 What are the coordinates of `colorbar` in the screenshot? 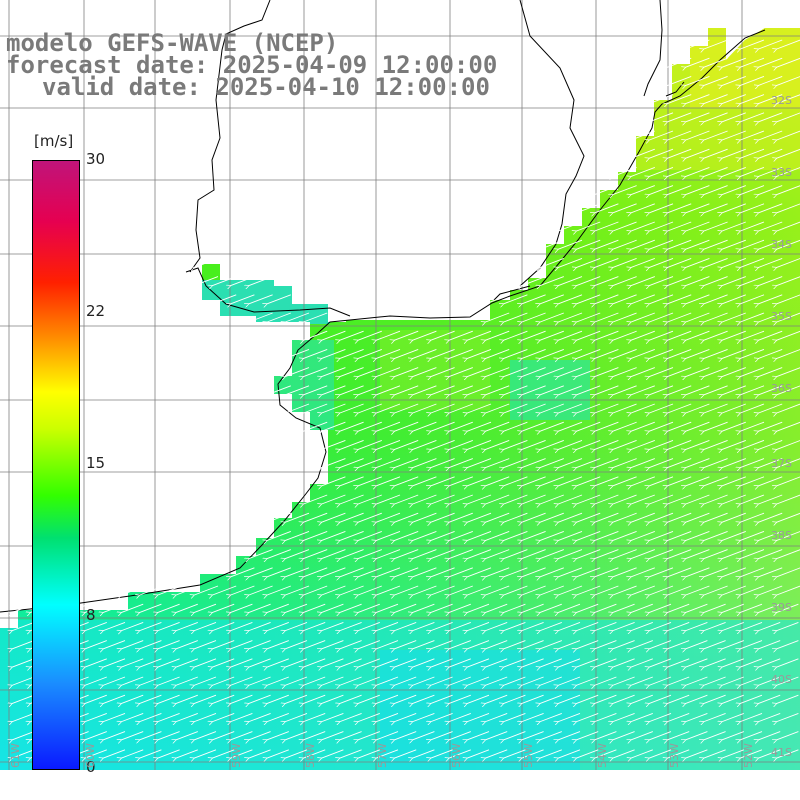 It's located at (56, 465).